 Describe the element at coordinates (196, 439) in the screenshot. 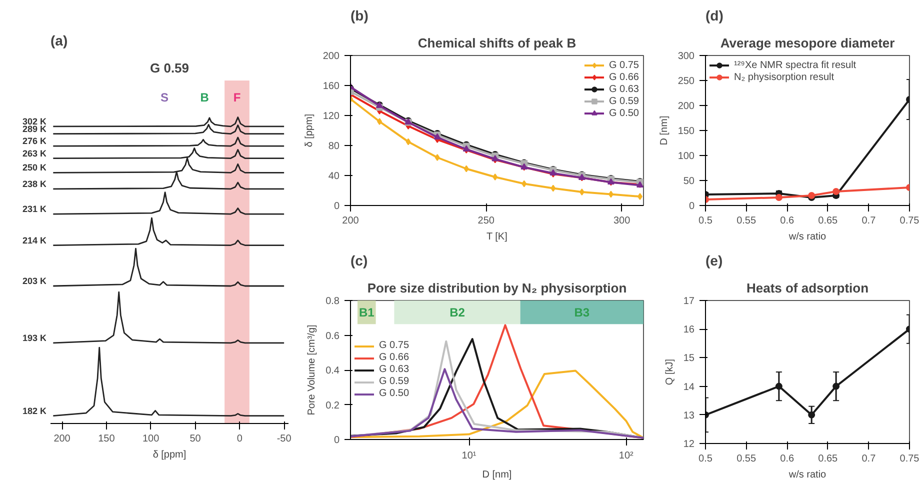

I see `x-tick-label: 50` at that location.